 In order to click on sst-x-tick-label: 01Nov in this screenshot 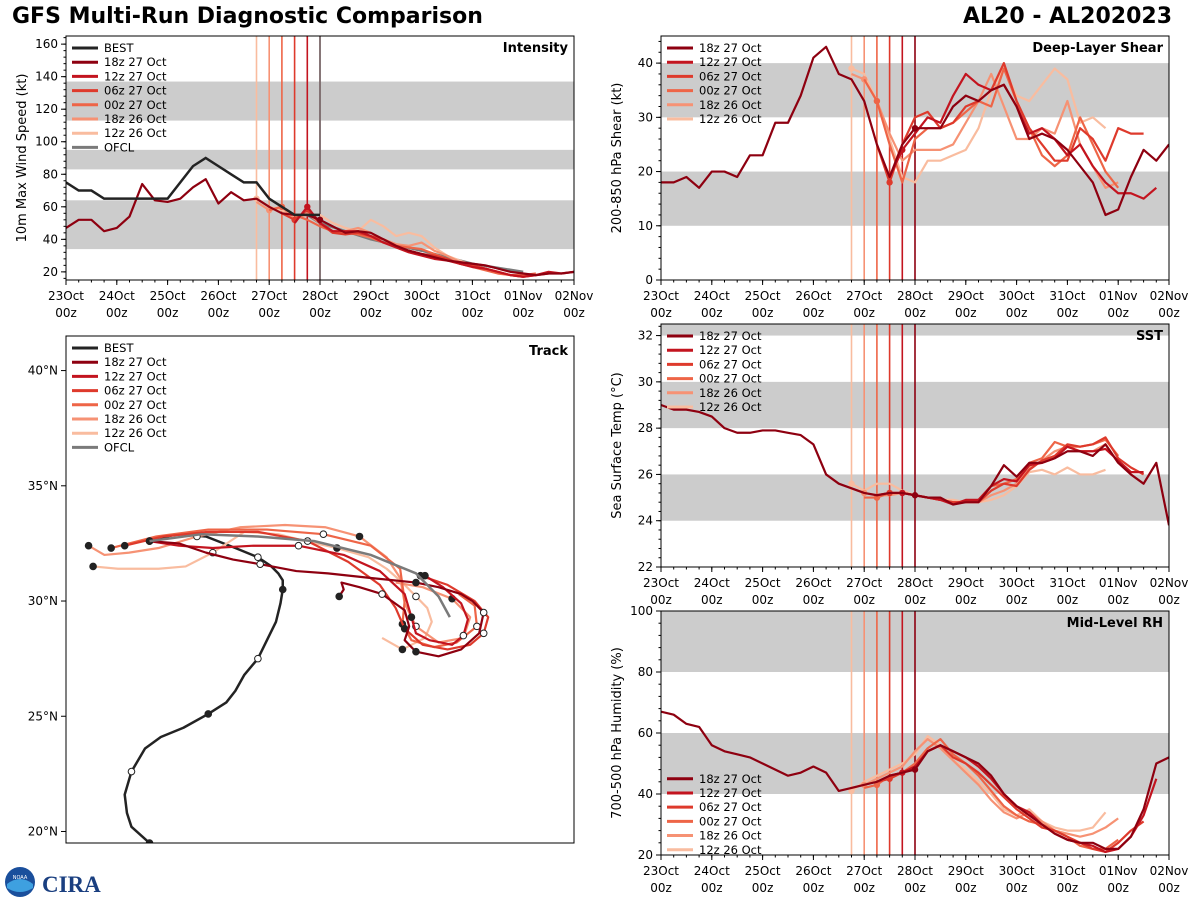, I will do `click(1118, 583)`.